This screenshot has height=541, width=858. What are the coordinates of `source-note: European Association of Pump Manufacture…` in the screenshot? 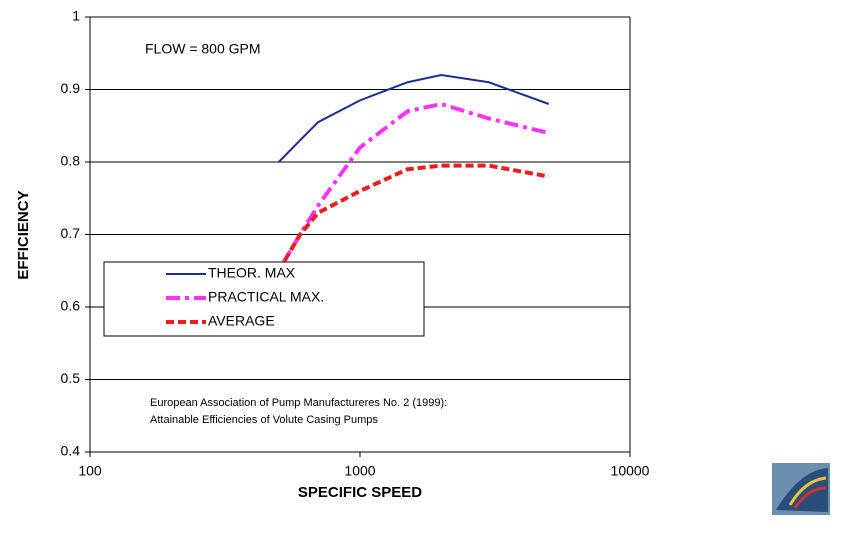 It's located at (298, 403).